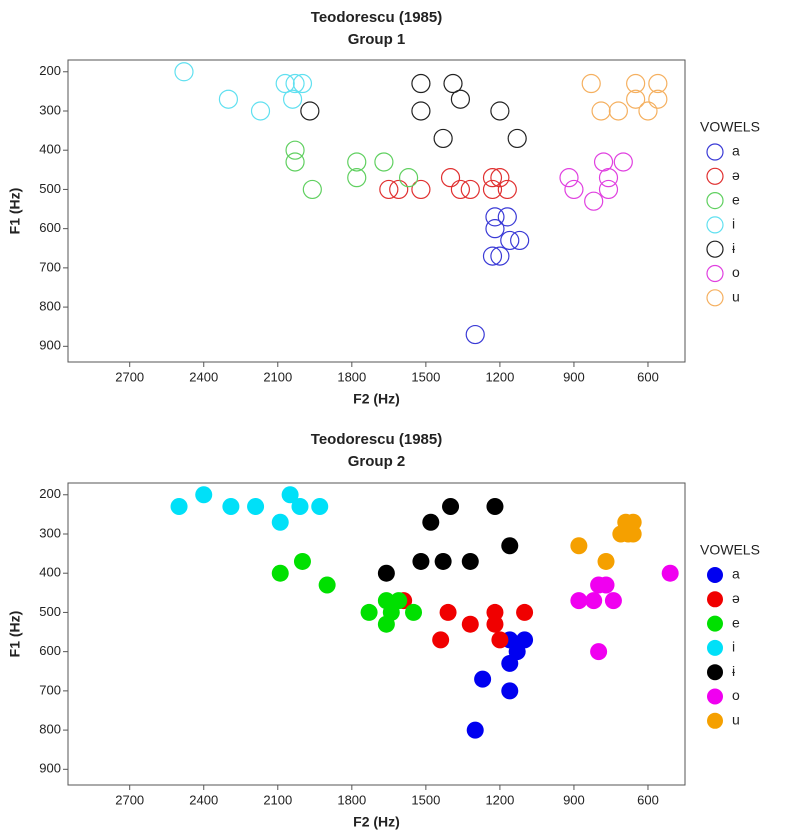 The width and height of the screenshot is (790, 834). What do you see at coordinates (499, 376) in the screenshot?
I see `x-tick-label: 1200` at bounding box center [499, 376].